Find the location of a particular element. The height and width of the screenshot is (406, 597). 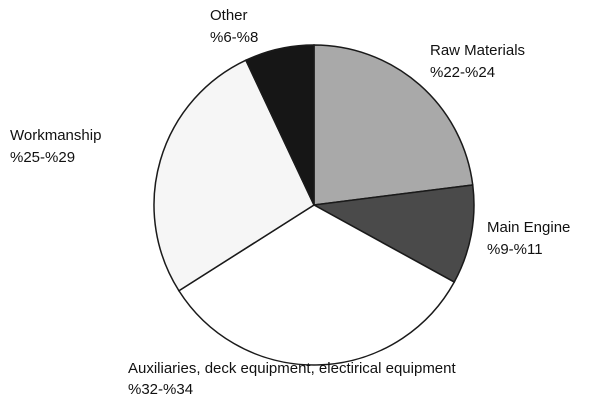

slice-label-workmanship: Workmanship is located at coordinates (55, 135).